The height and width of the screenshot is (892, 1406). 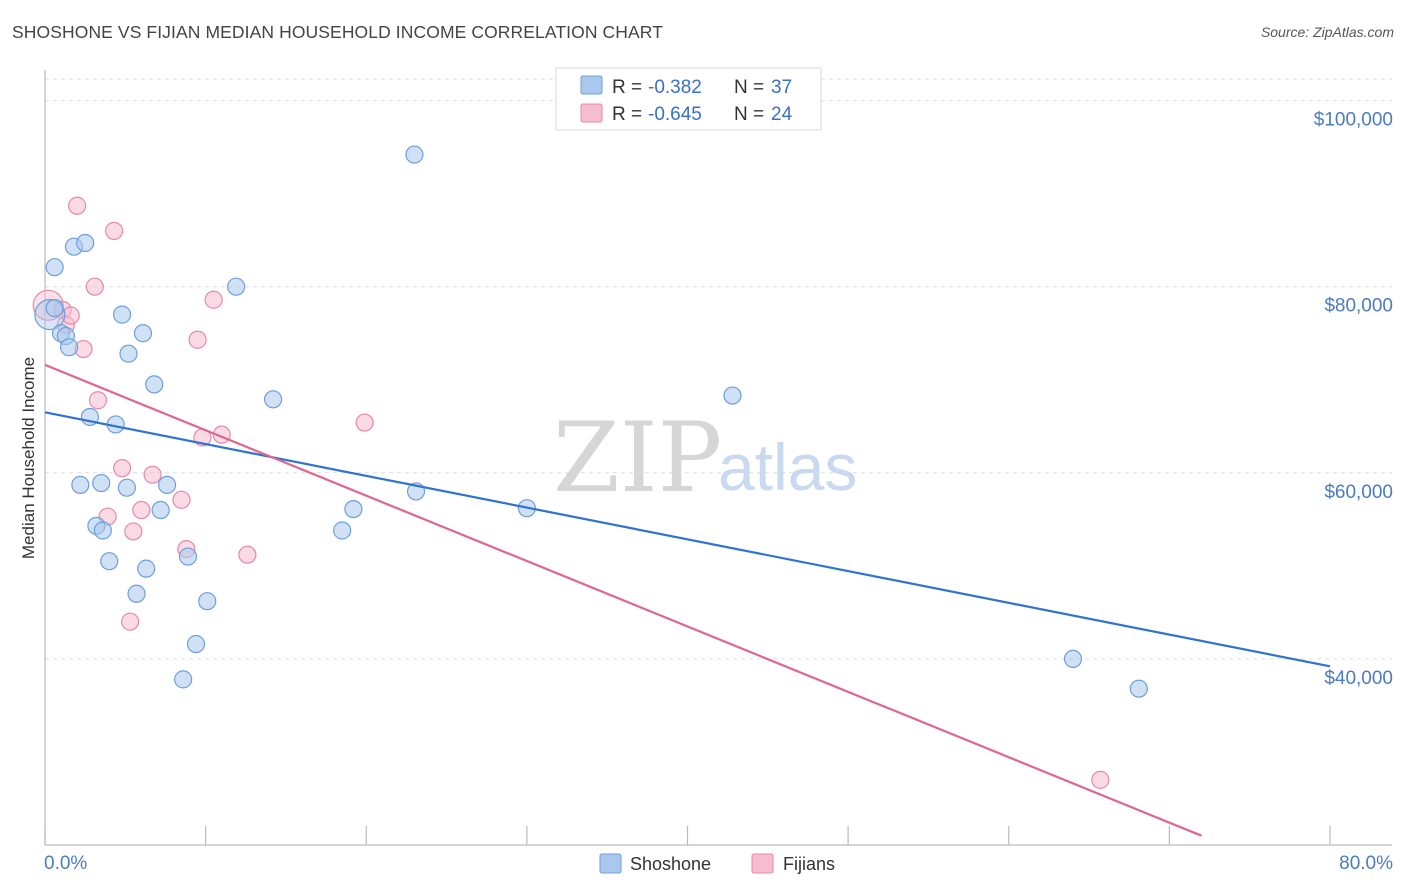 What do you see at coordinates (675, 87) in the screenshot?
I see `legend-r-value-1: -0.382` at bounding box center [675, 87].